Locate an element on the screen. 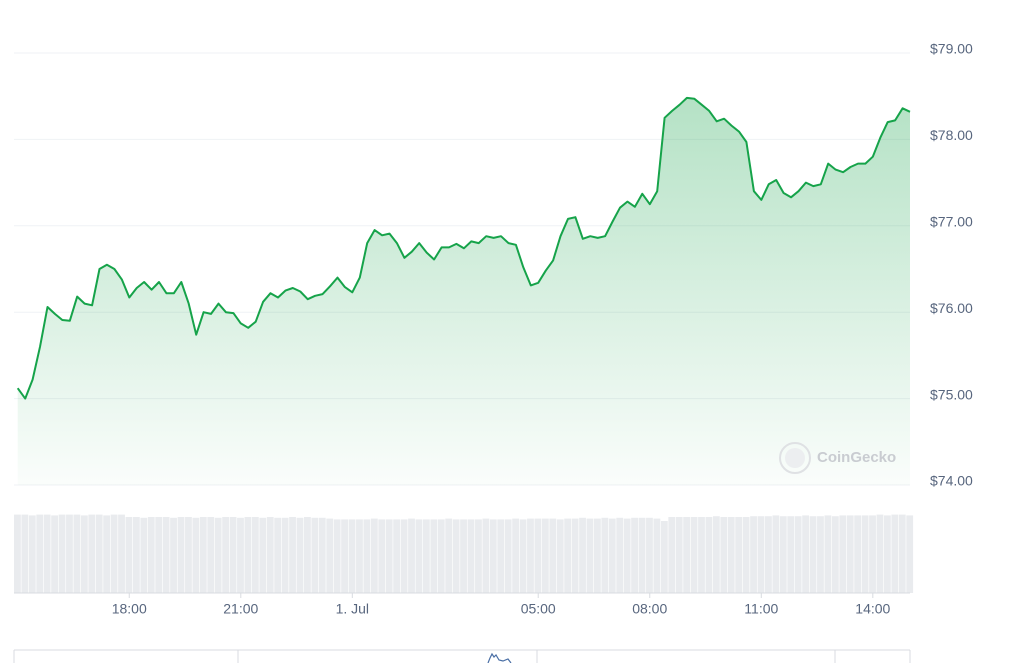 The width and height of the screenshot is (1018, 663). y-tick-label: $79.00 is located at coordinates (951, 49).